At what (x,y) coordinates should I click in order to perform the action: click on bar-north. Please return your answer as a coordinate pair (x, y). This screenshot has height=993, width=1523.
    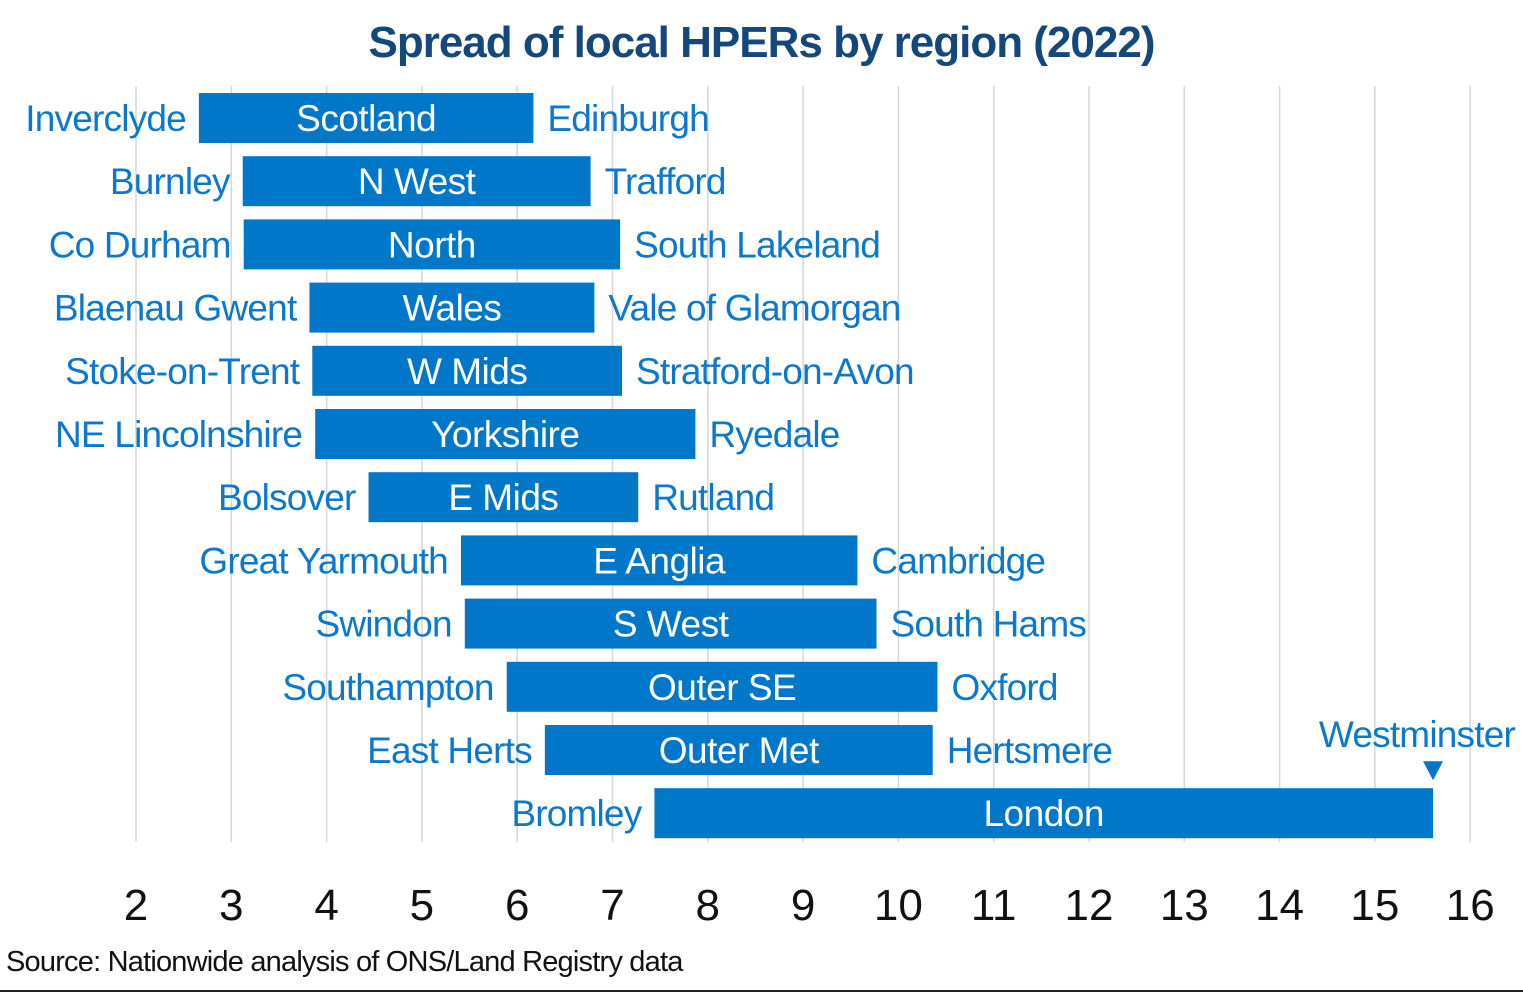
    Looking at the image, I should click on (432, 244).